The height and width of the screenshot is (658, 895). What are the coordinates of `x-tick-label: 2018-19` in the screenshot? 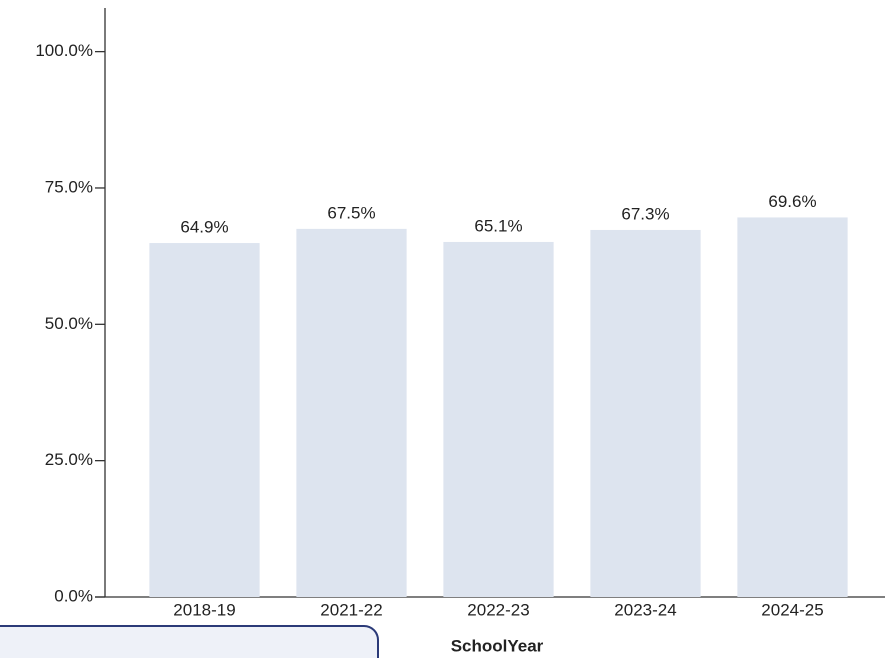 It's located at (204, 609).